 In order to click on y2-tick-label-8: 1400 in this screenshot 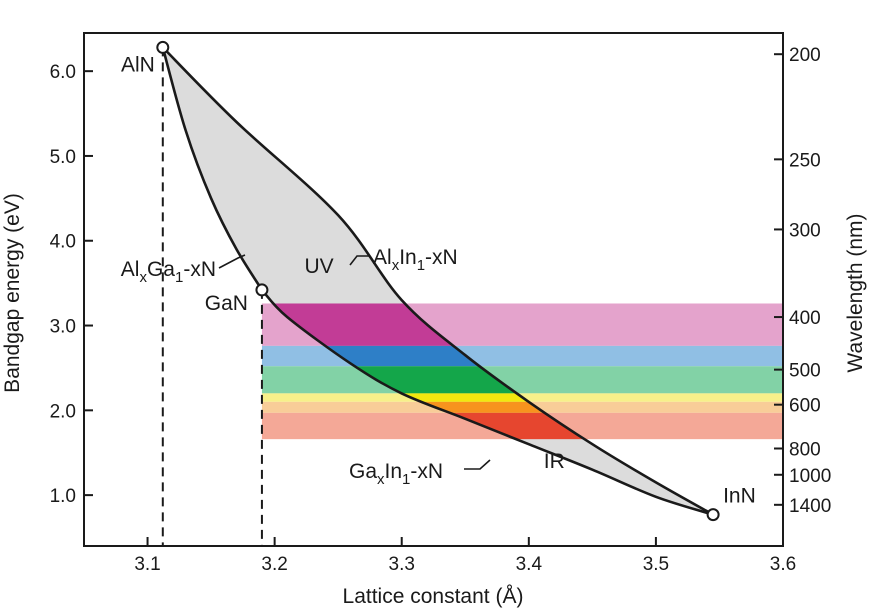, I will do `click(810, 506)`.